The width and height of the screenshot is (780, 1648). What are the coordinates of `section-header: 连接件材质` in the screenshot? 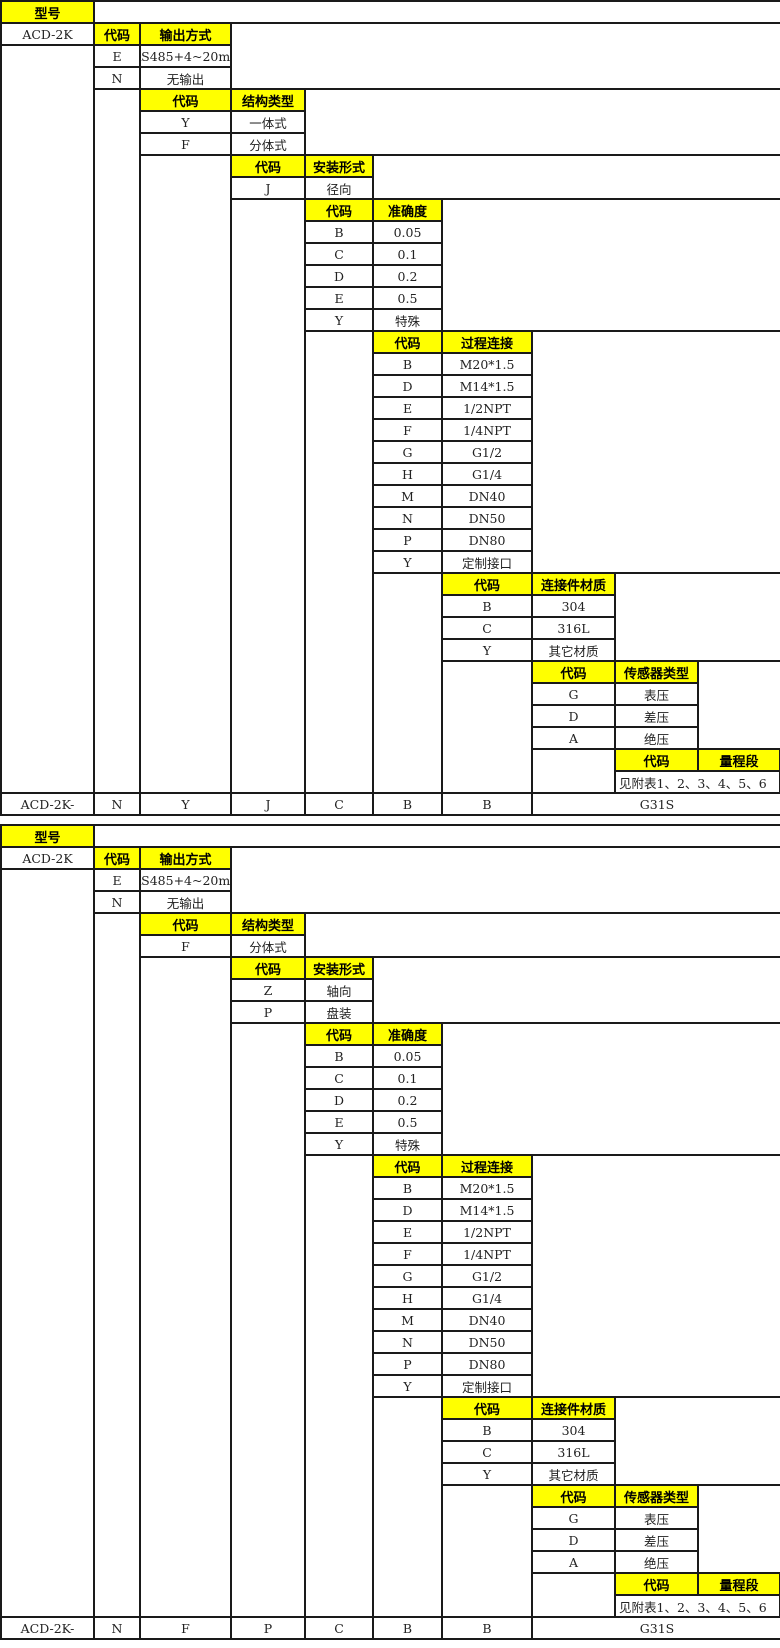 It's located at (573, 584).